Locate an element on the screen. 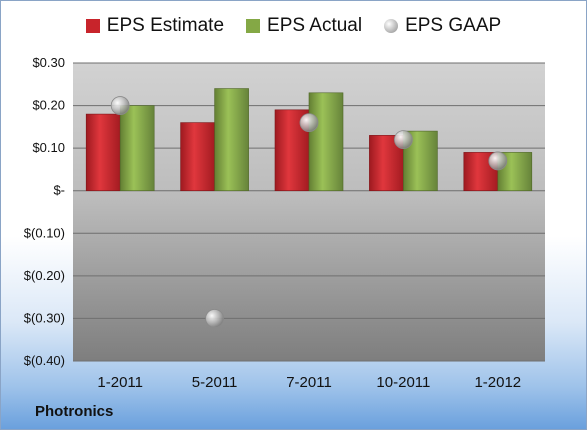 The width and height of the screenshot is (587, 430). y-tick-label: $0.20 is located at coordinates (48, 105).